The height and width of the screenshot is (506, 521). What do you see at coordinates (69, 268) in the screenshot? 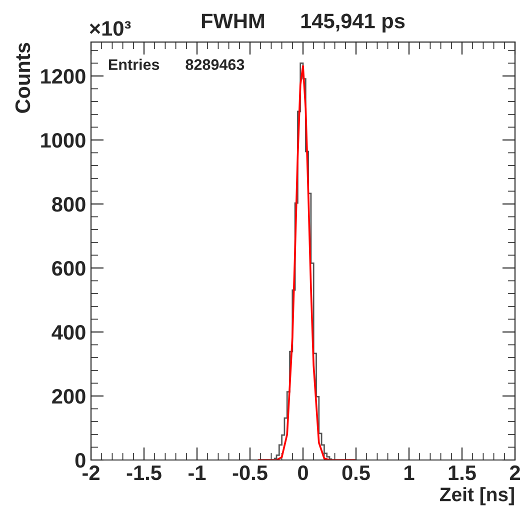
I see `y-tick-label: 600` at bounding box center [69, 268].